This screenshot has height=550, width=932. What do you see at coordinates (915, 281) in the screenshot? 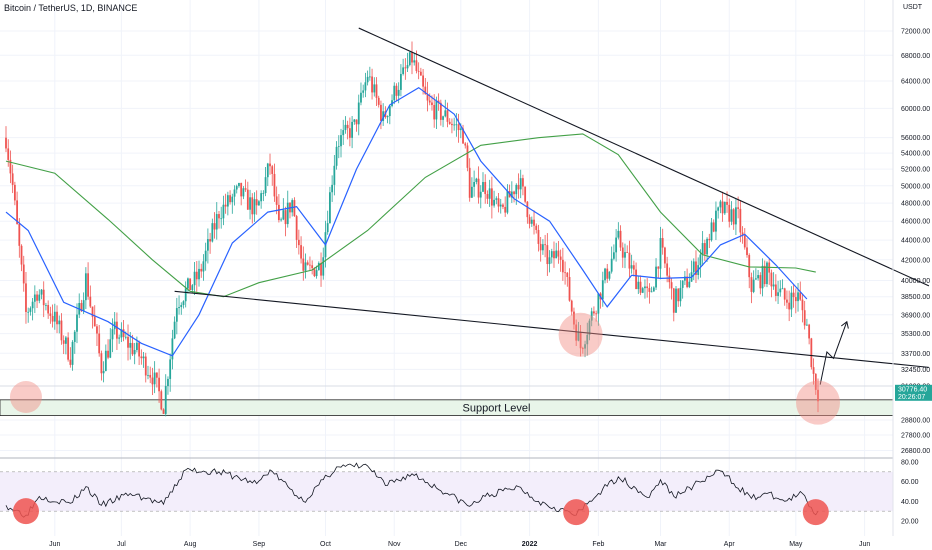
I see `price-tick-label: 40000.00` at bounding box center [915, 281].